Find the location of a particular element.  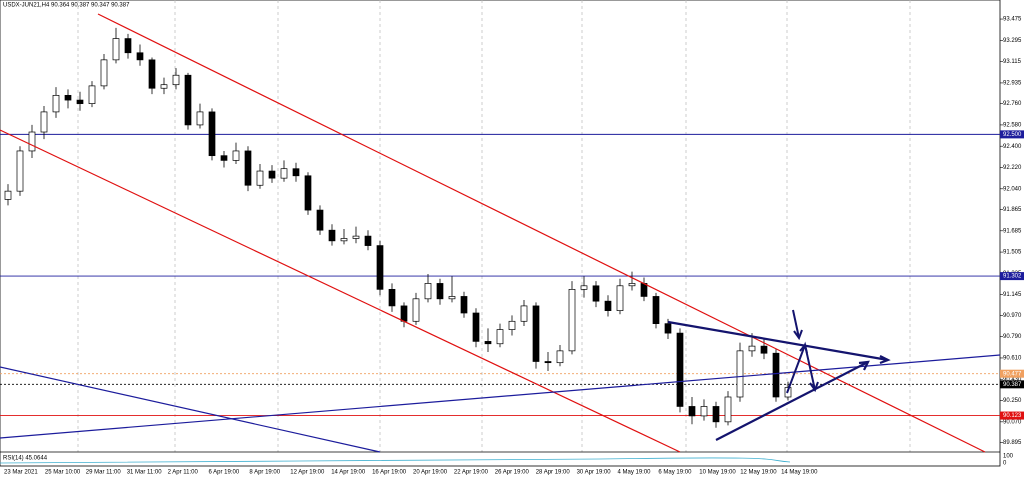

x-tick-label: 30 Apr 19:00 is located at coordinates (594, 473).